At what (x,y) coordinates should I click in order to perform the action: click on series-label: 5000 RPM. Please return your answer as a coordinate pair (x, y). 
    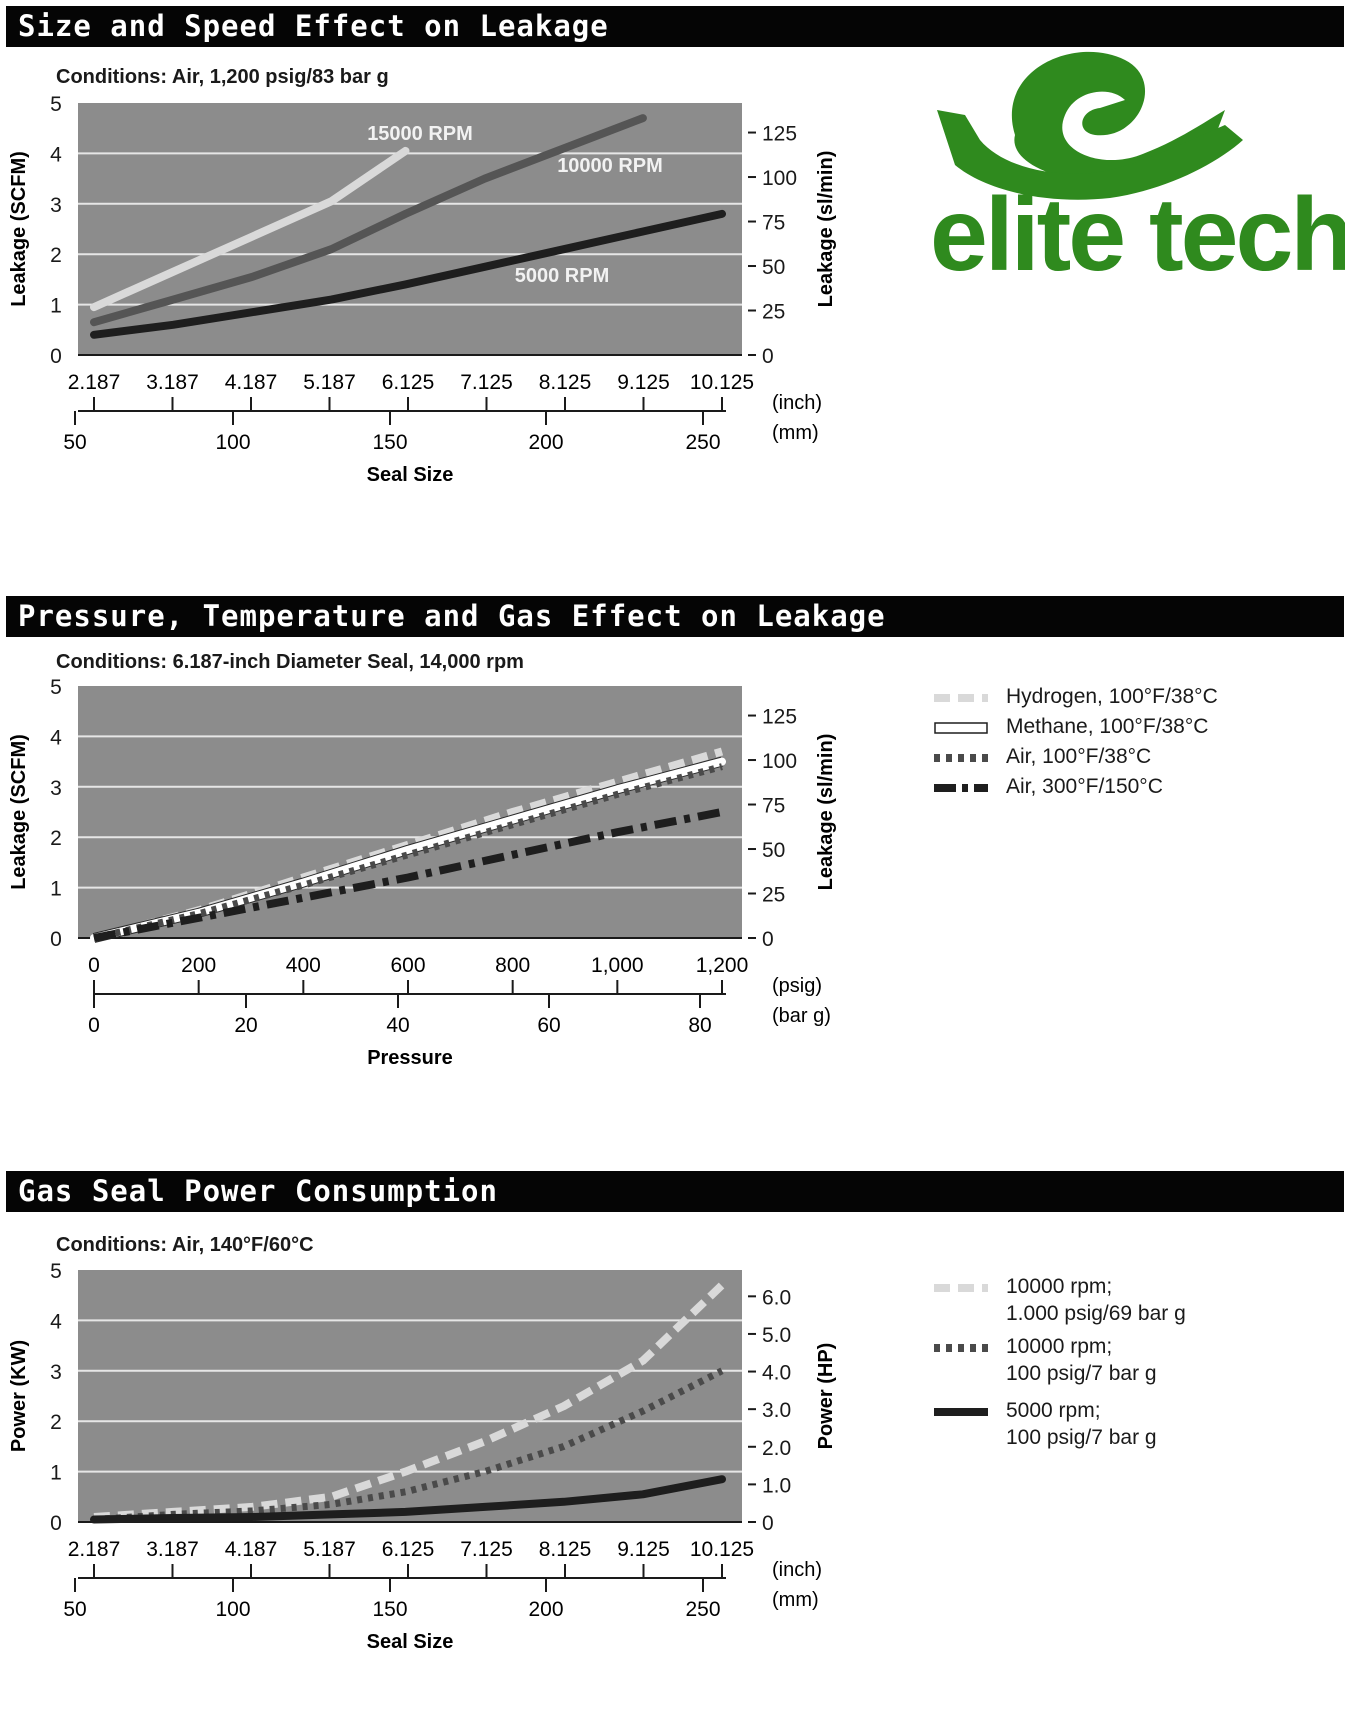
    Looking at the image, I should click on (562, 276).